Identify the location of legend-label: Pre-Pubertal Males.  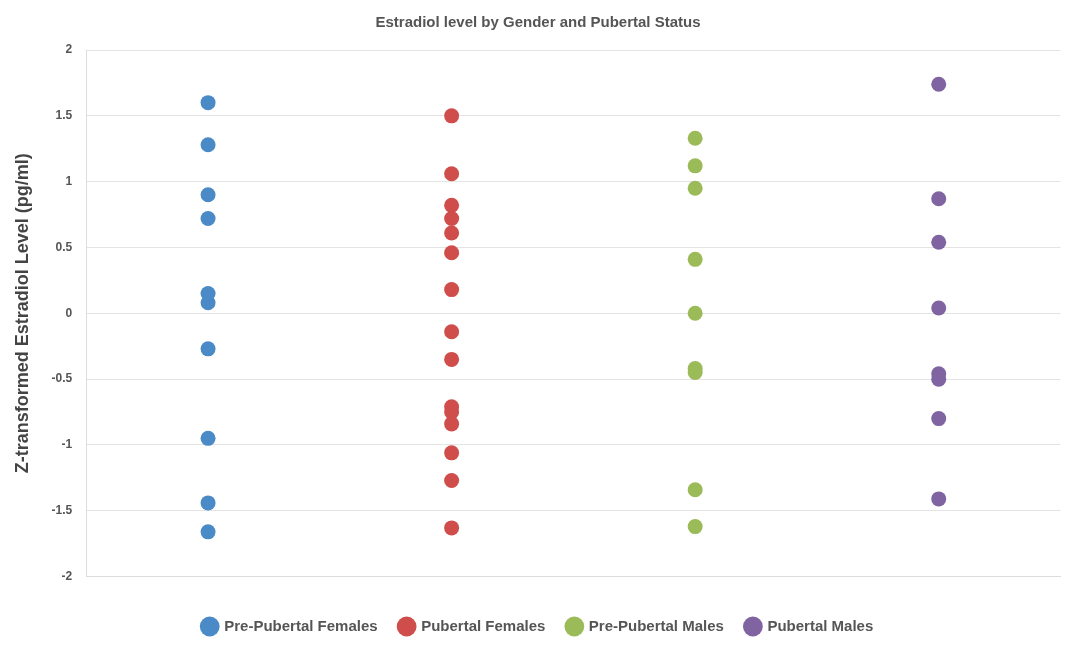
(656, 625).